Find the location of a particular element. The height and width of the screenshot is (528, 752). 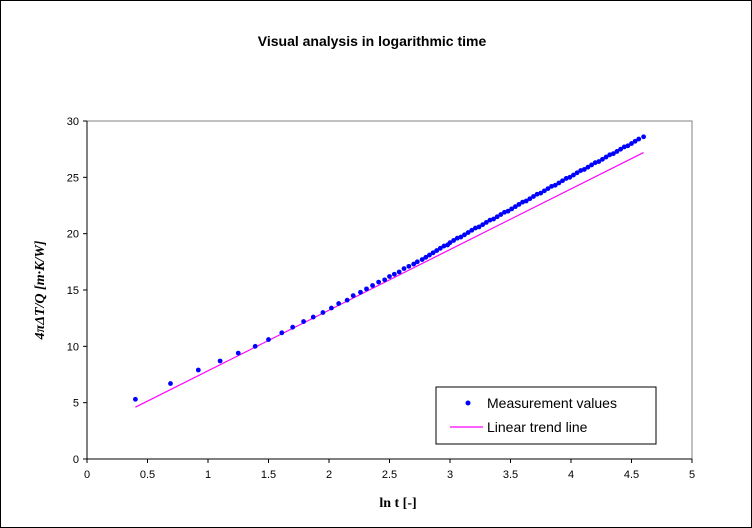

x-tick-label: 4.5 is located at coordinates (631, 475).